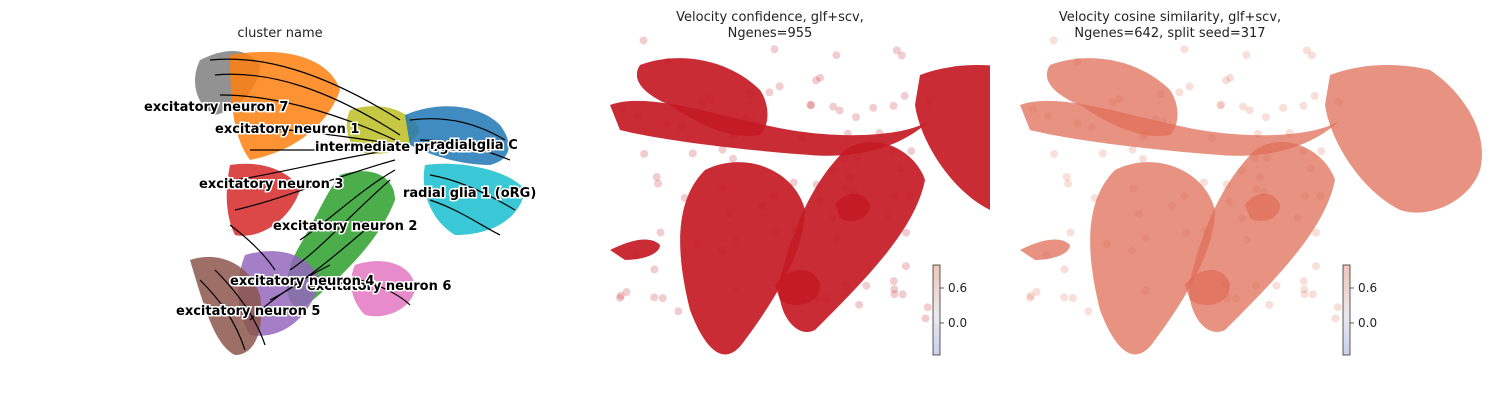  Describe the element at coordinates (287, 129) in the screenshot. I see `cluster-label: excitatory neuron 1` at that location.